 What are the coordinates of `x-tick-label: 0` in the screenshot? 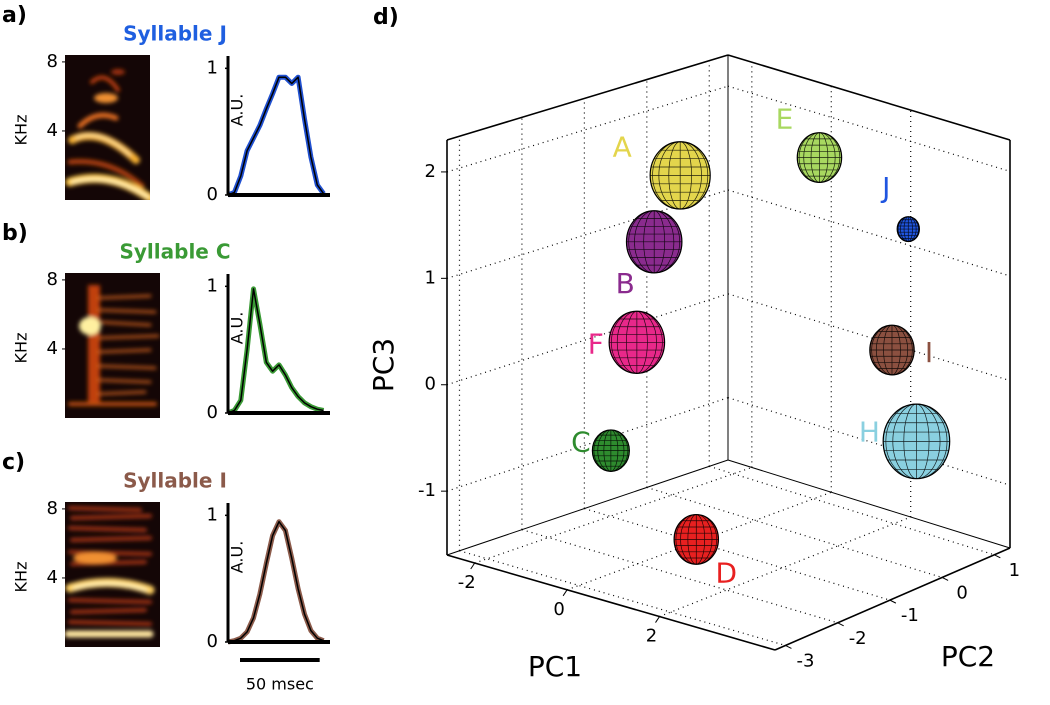 It's located at (558, 609).